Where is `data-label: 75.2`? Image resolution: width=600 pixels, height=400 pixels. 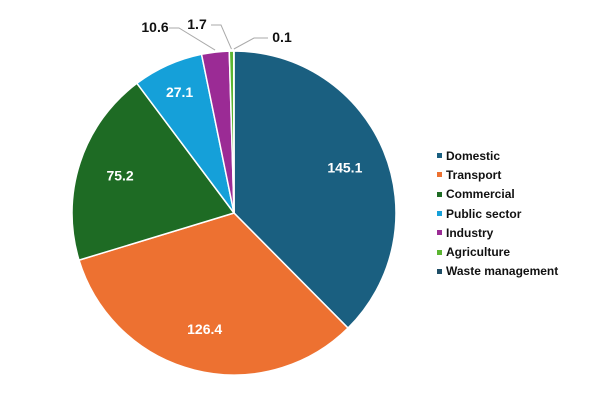
data-label: 75.2 is located at coordinates (119, 176).